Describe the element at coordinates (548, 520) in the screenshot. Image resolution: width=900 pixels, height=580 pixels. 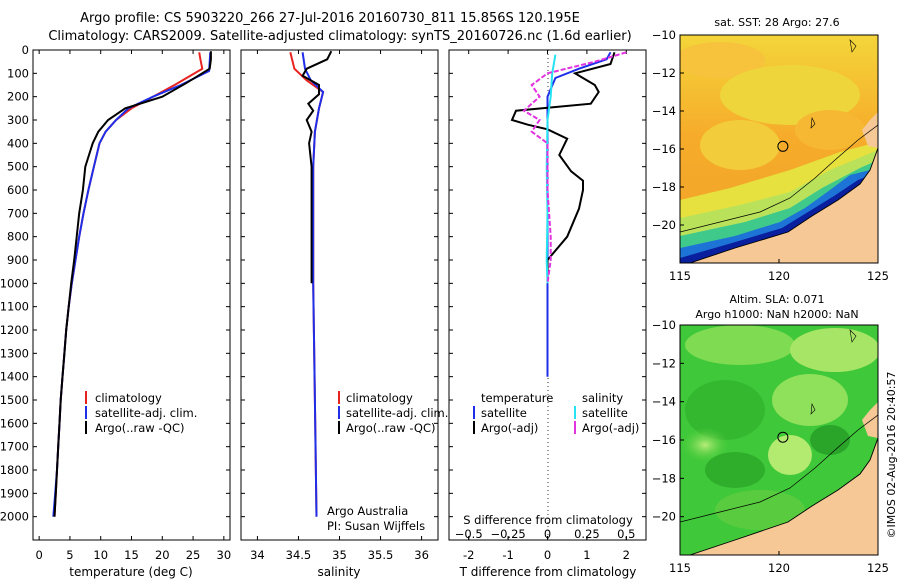
I see `s-difference-label: S difference from climatology` at that location.